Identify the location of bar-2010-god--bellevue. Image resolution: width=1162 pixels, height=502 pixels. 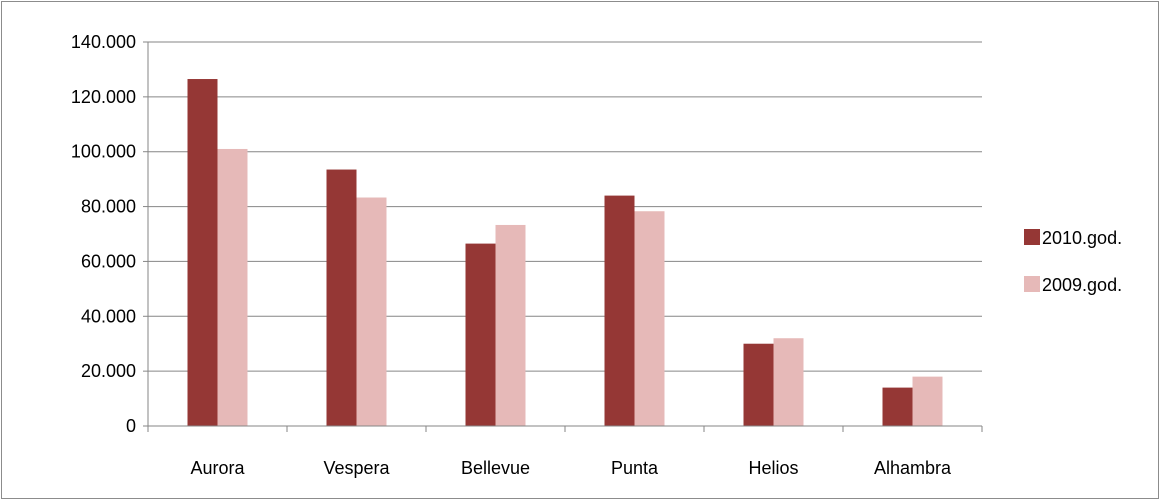
(480, 334).